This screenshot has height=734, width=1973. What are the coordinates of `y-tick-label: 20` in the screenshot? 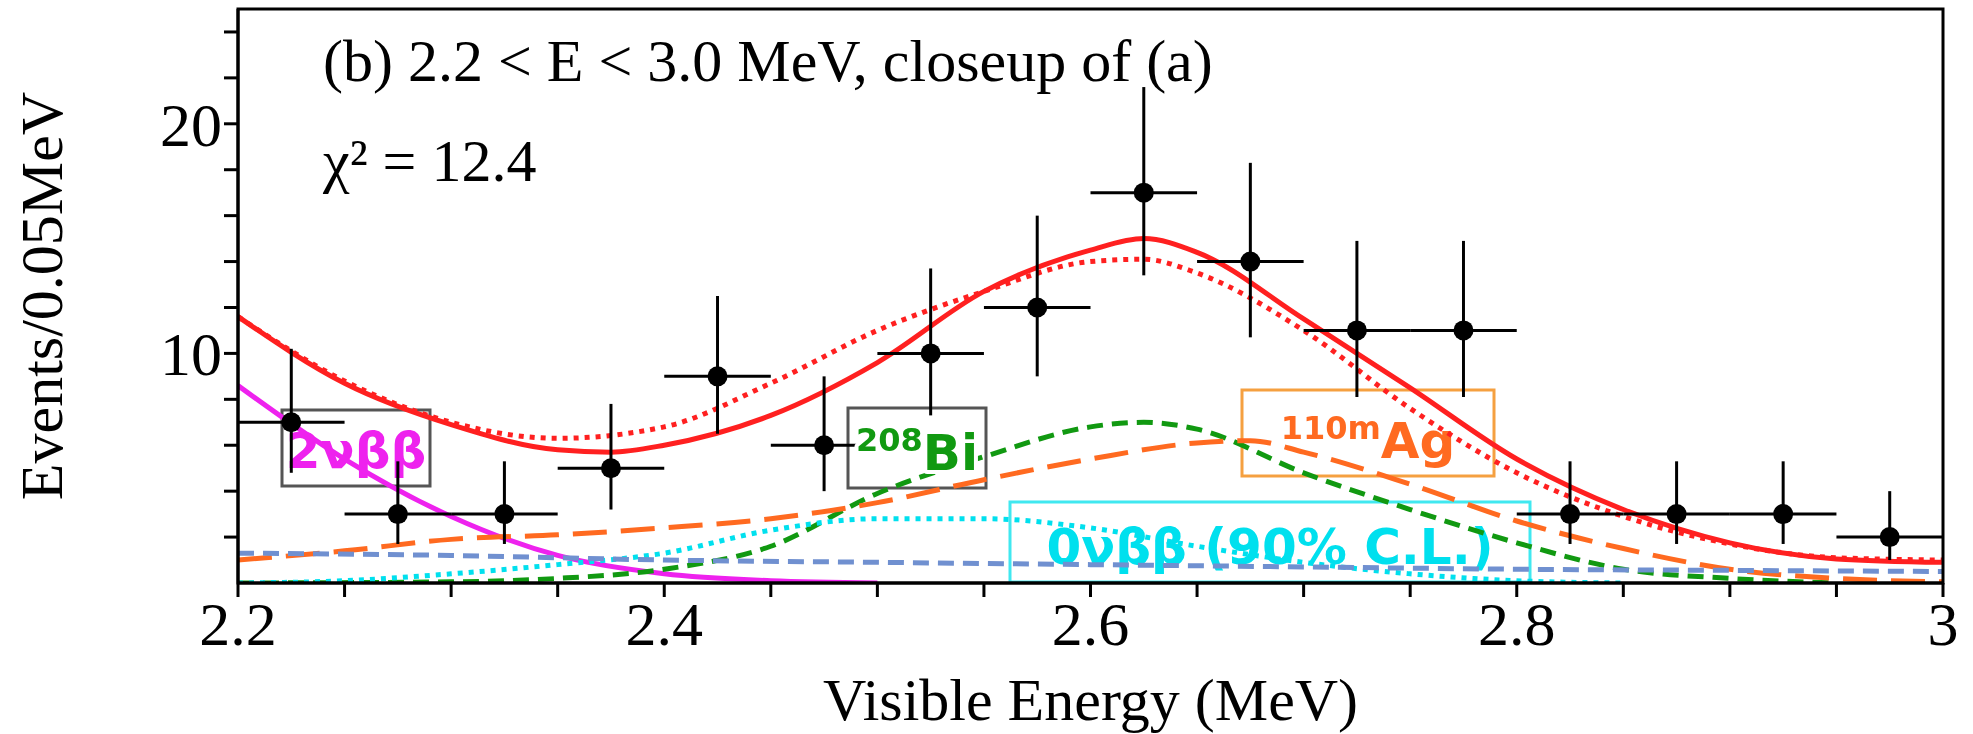 It's located at (191, 124).